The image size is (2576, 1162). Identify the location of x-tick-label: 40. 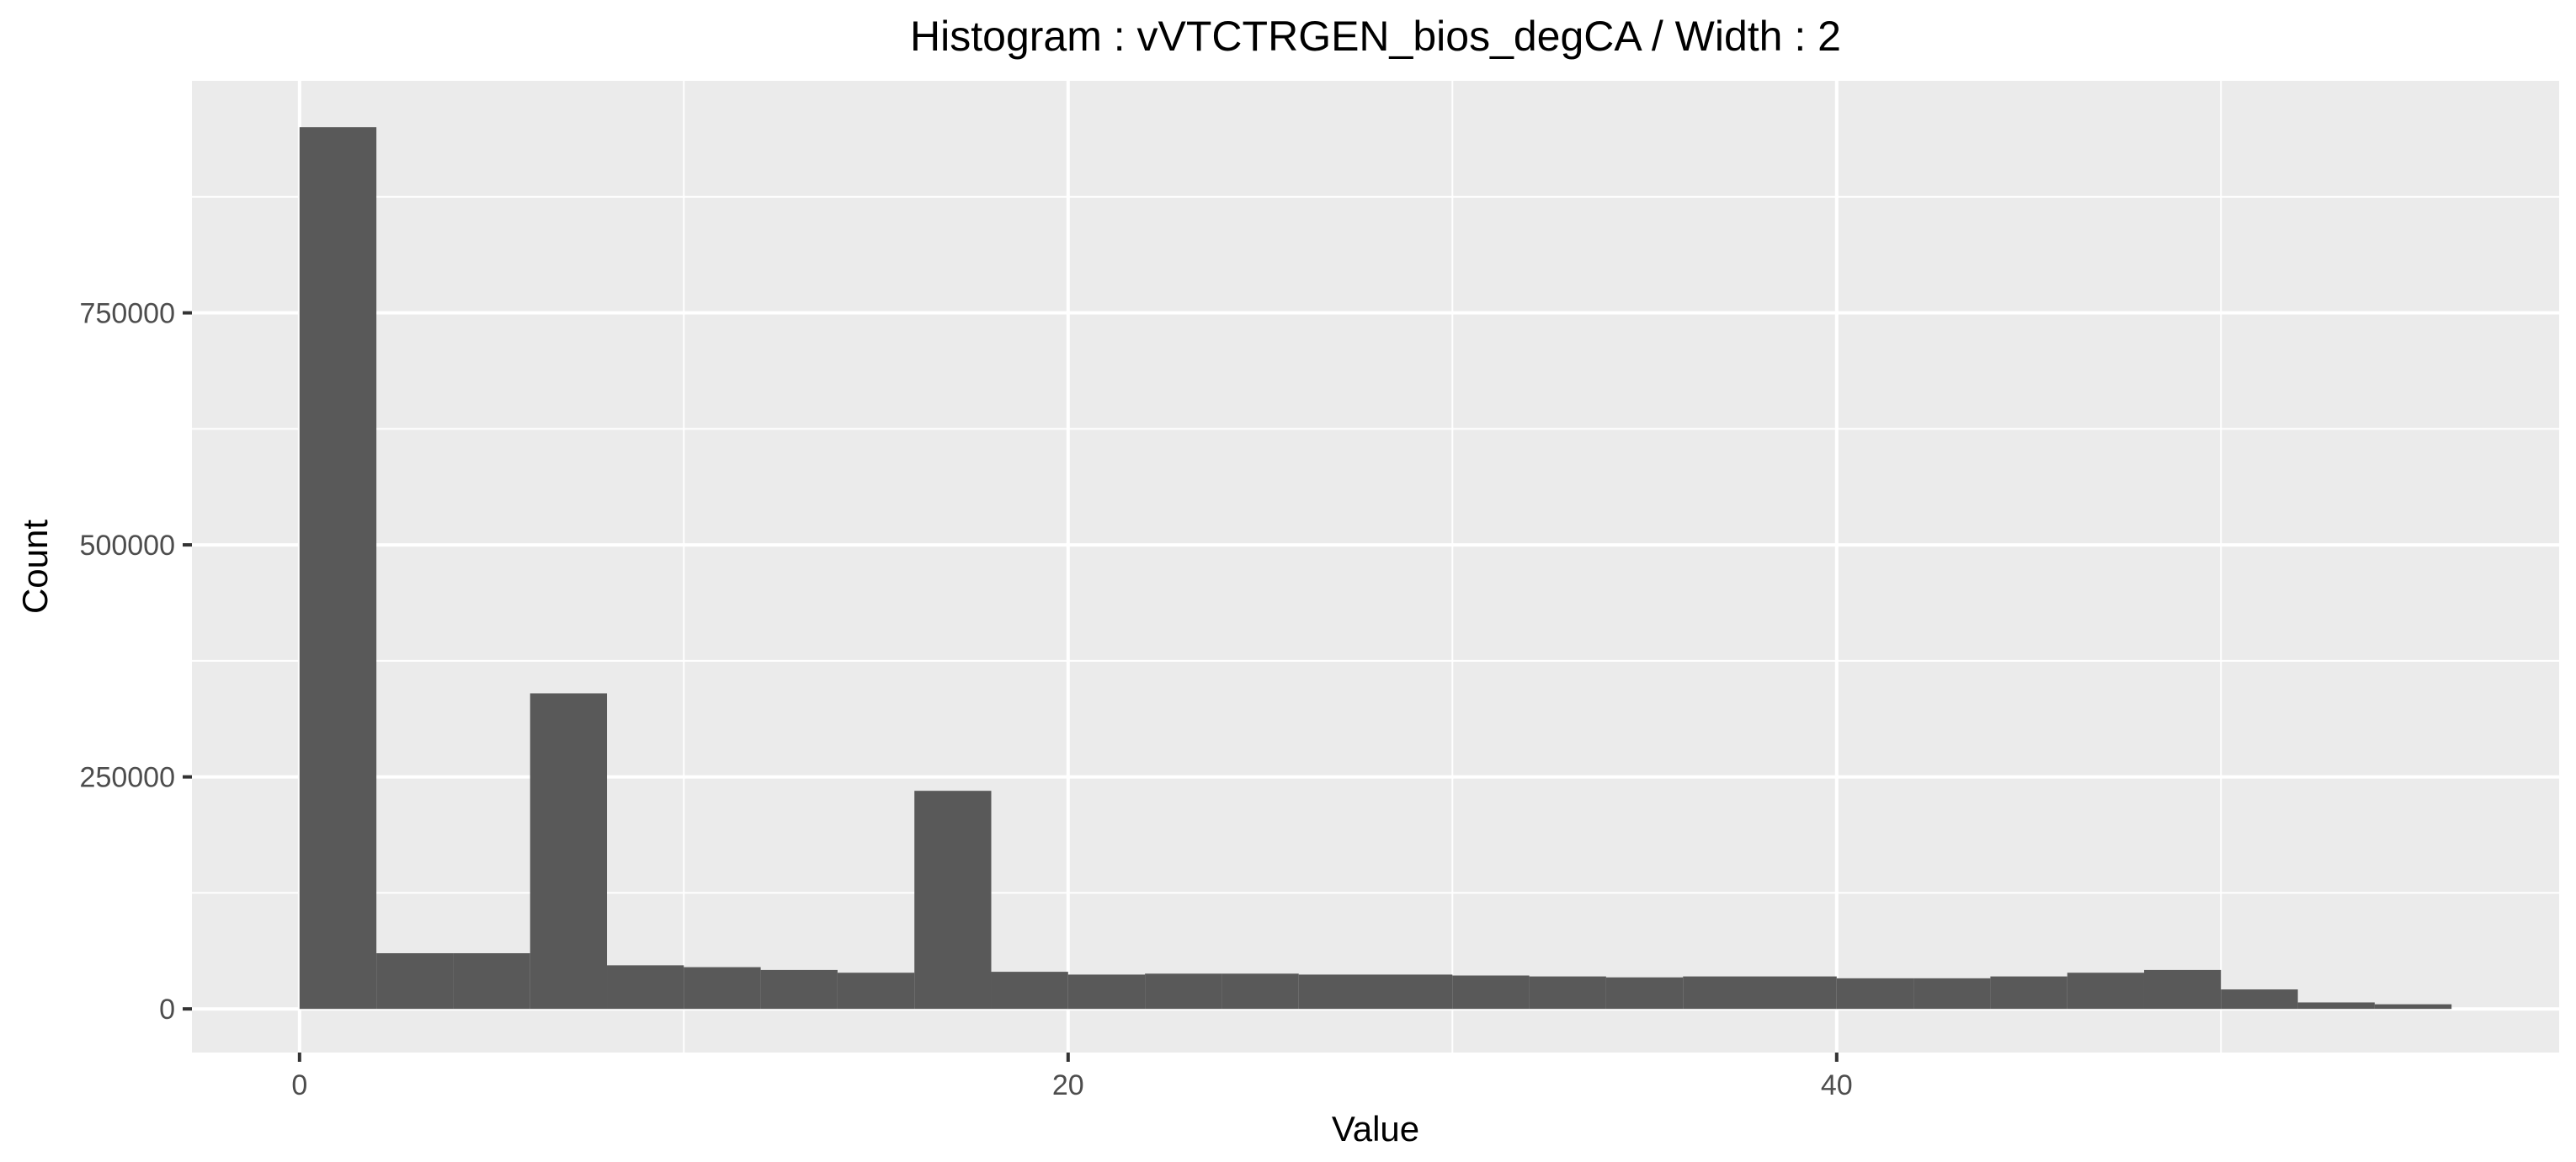
(1837, 1085).